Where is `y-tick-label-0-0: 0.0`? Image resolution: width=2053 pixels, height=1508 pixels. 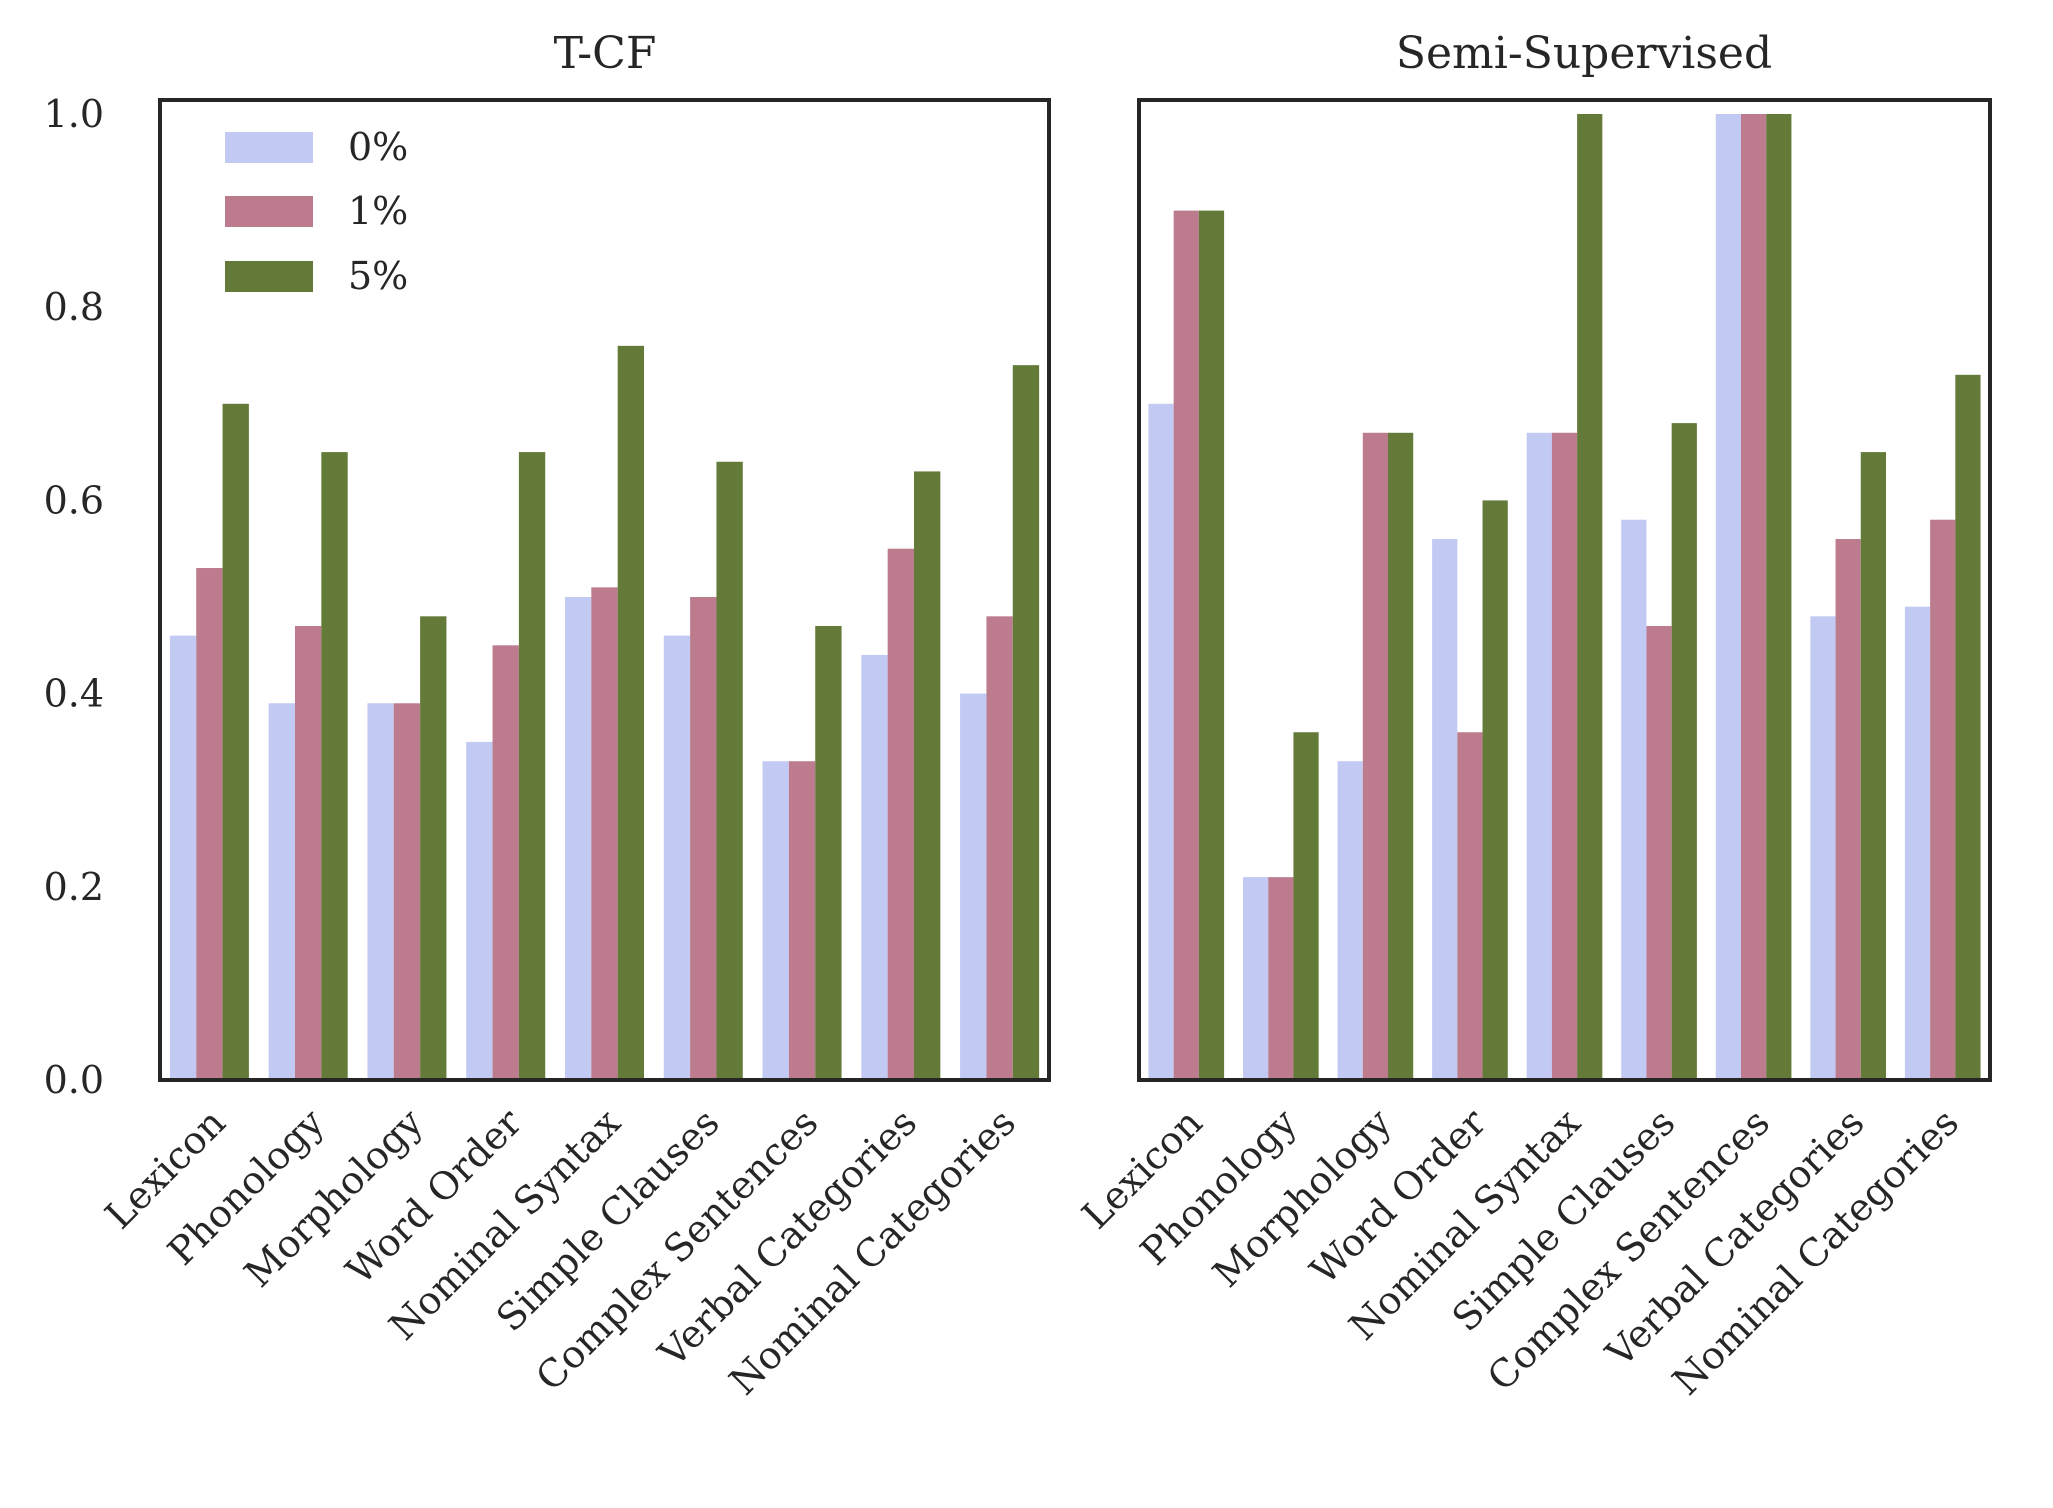
y-tick-label-0-0: 0.0 is located at coordinates (74, 1080).